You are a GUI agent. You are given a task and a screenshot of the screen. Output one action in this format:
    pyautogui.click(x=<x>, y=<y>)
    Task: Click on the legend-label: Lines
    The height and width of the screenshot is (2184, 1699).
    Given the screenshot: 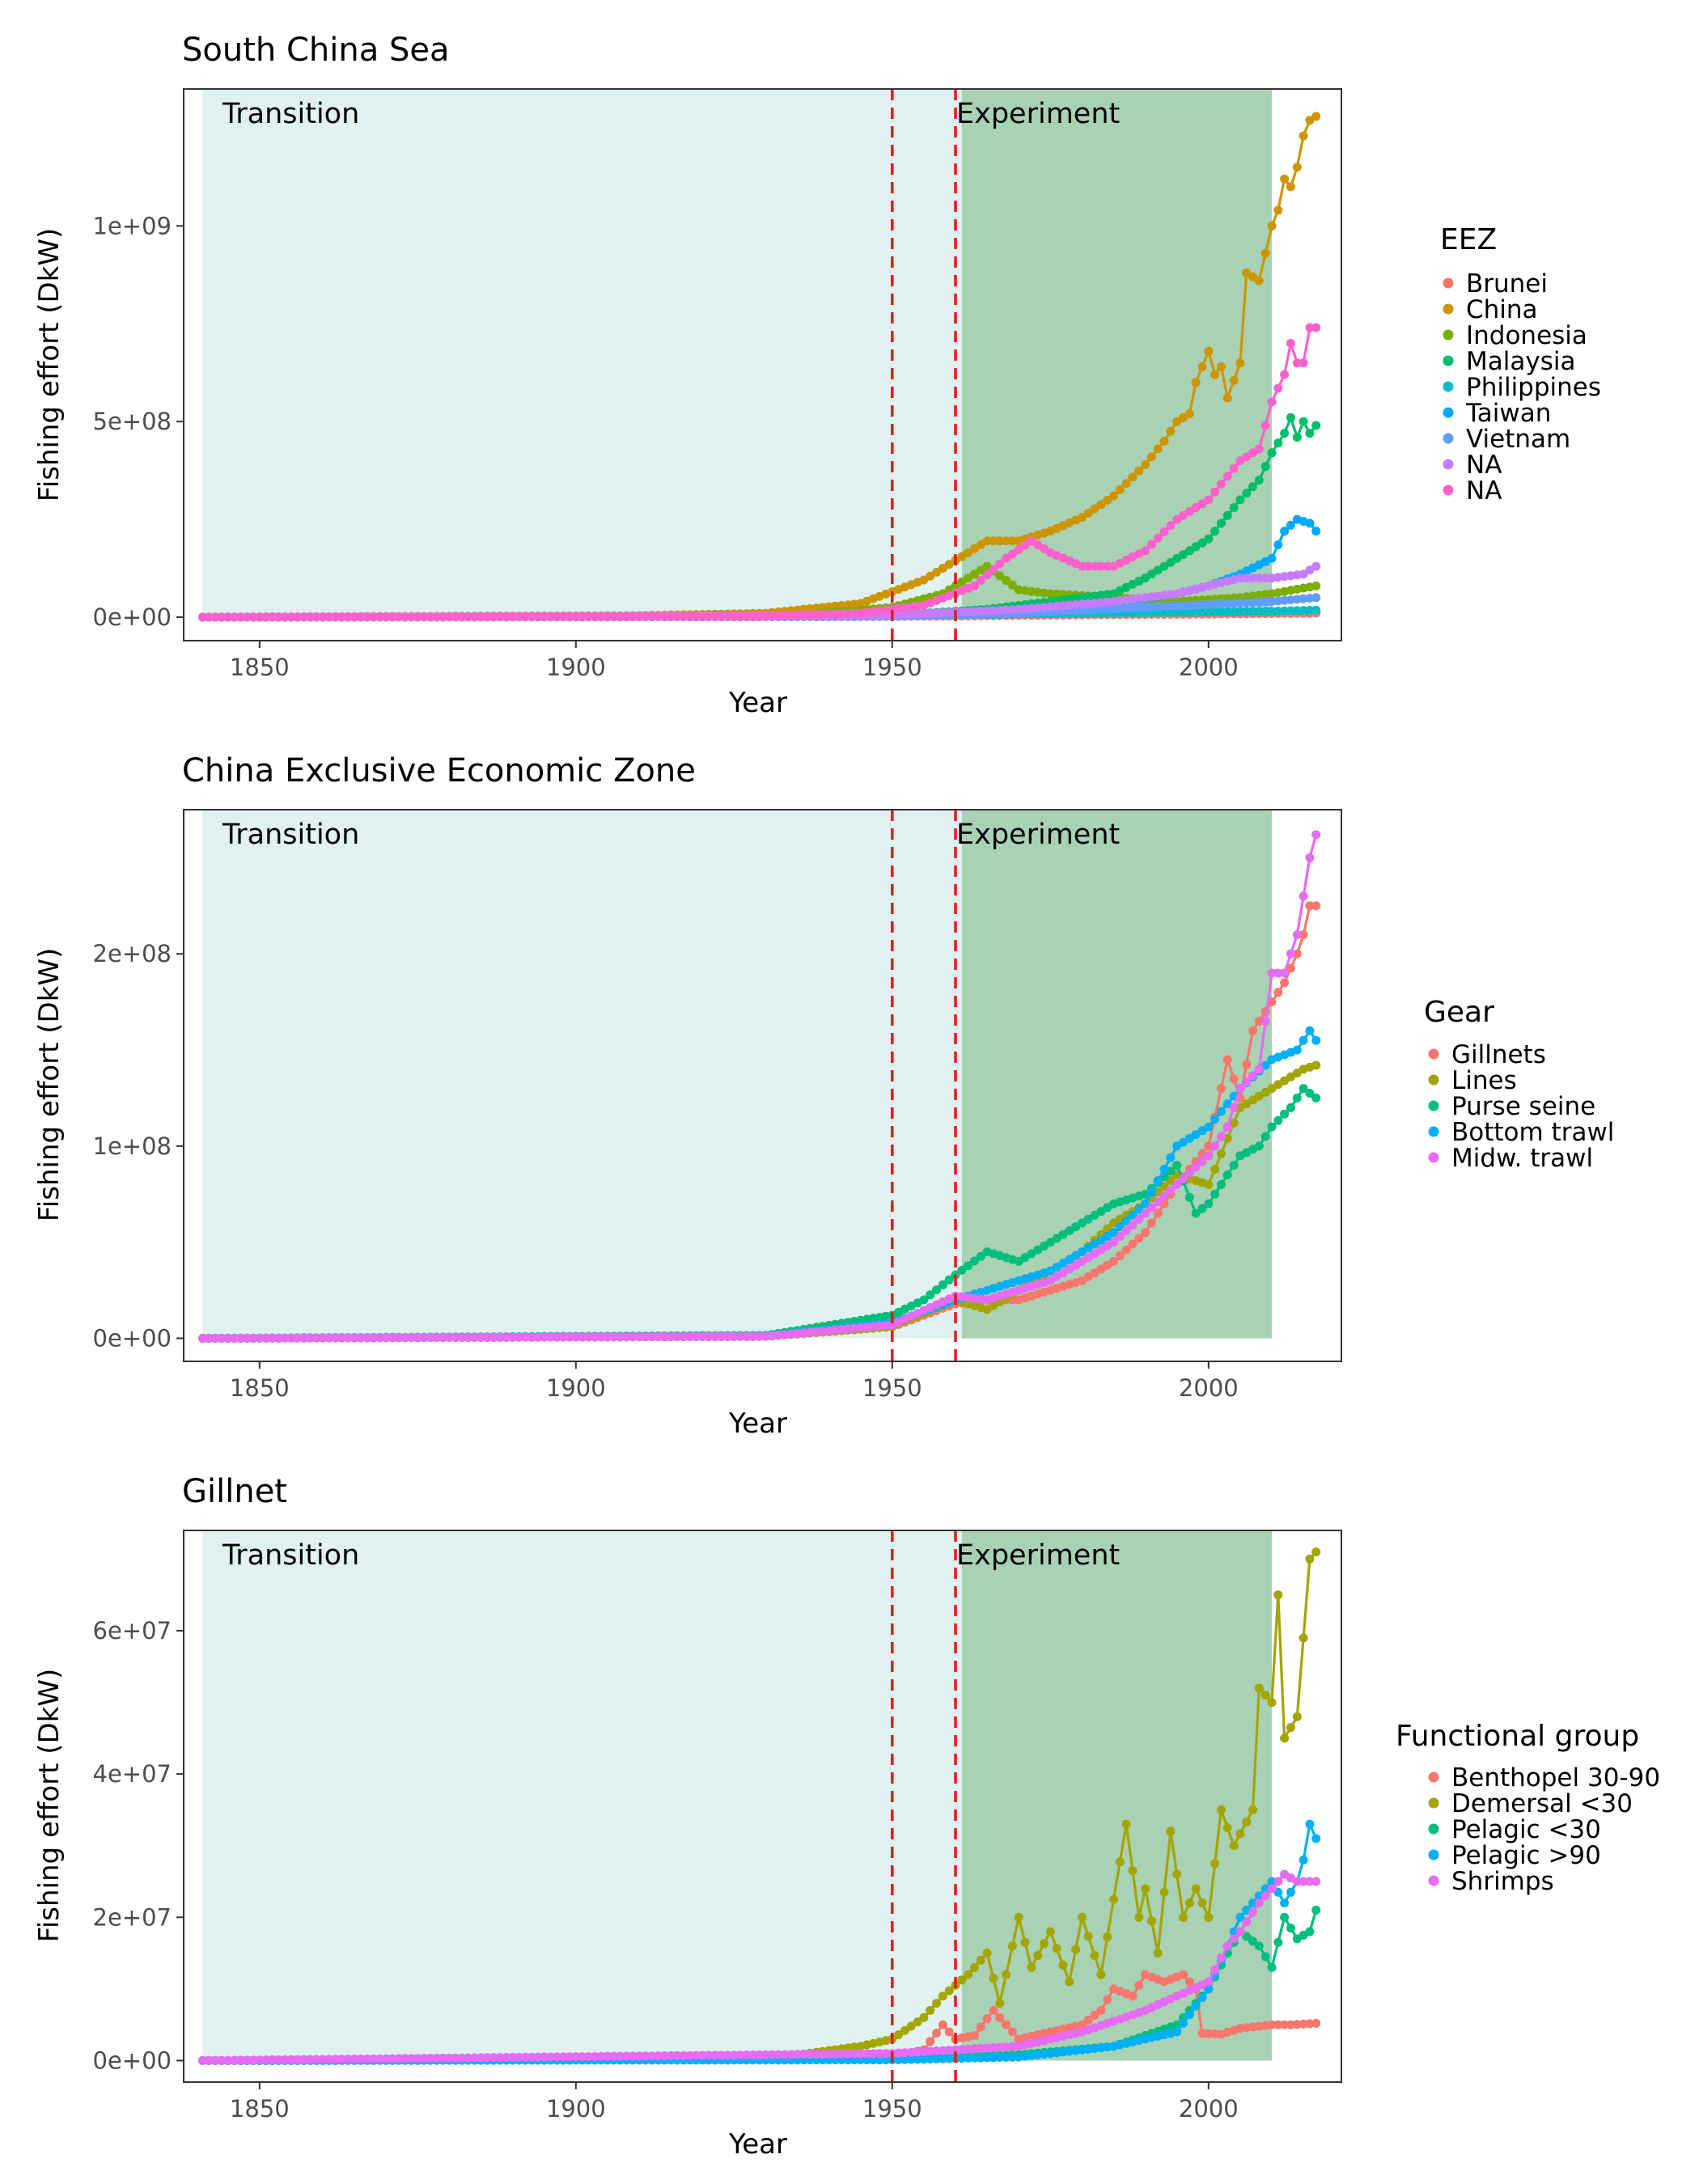 What is the action you would take?
    pyautogui.click(x=1484, y=1080)
    